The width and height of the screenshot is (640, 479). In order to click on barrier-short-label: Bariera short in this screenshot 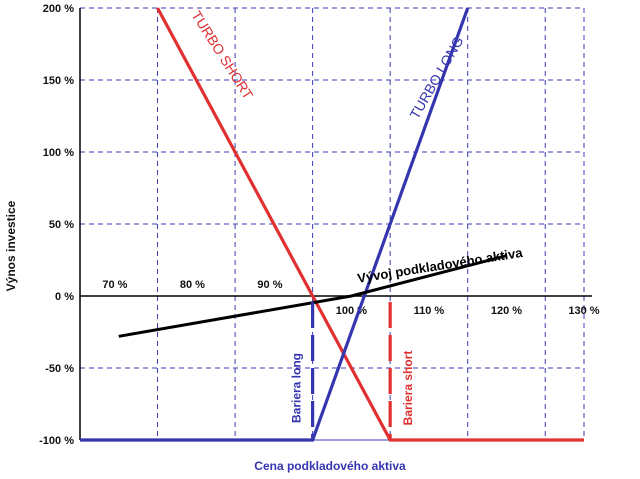, I will do `click(408, 388)`.